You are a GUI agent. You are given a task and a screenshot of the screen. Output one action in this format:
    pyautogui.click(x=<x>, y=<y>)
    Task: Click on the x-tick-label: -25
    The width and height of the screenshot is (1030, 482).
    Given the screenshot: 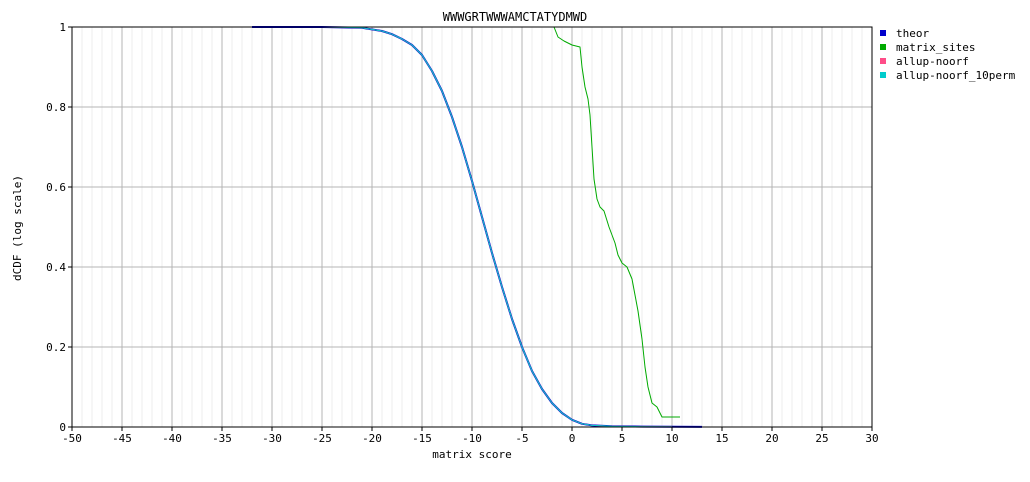 What is the action you would take?
    pyautogui.click(x=322, y=438)
    